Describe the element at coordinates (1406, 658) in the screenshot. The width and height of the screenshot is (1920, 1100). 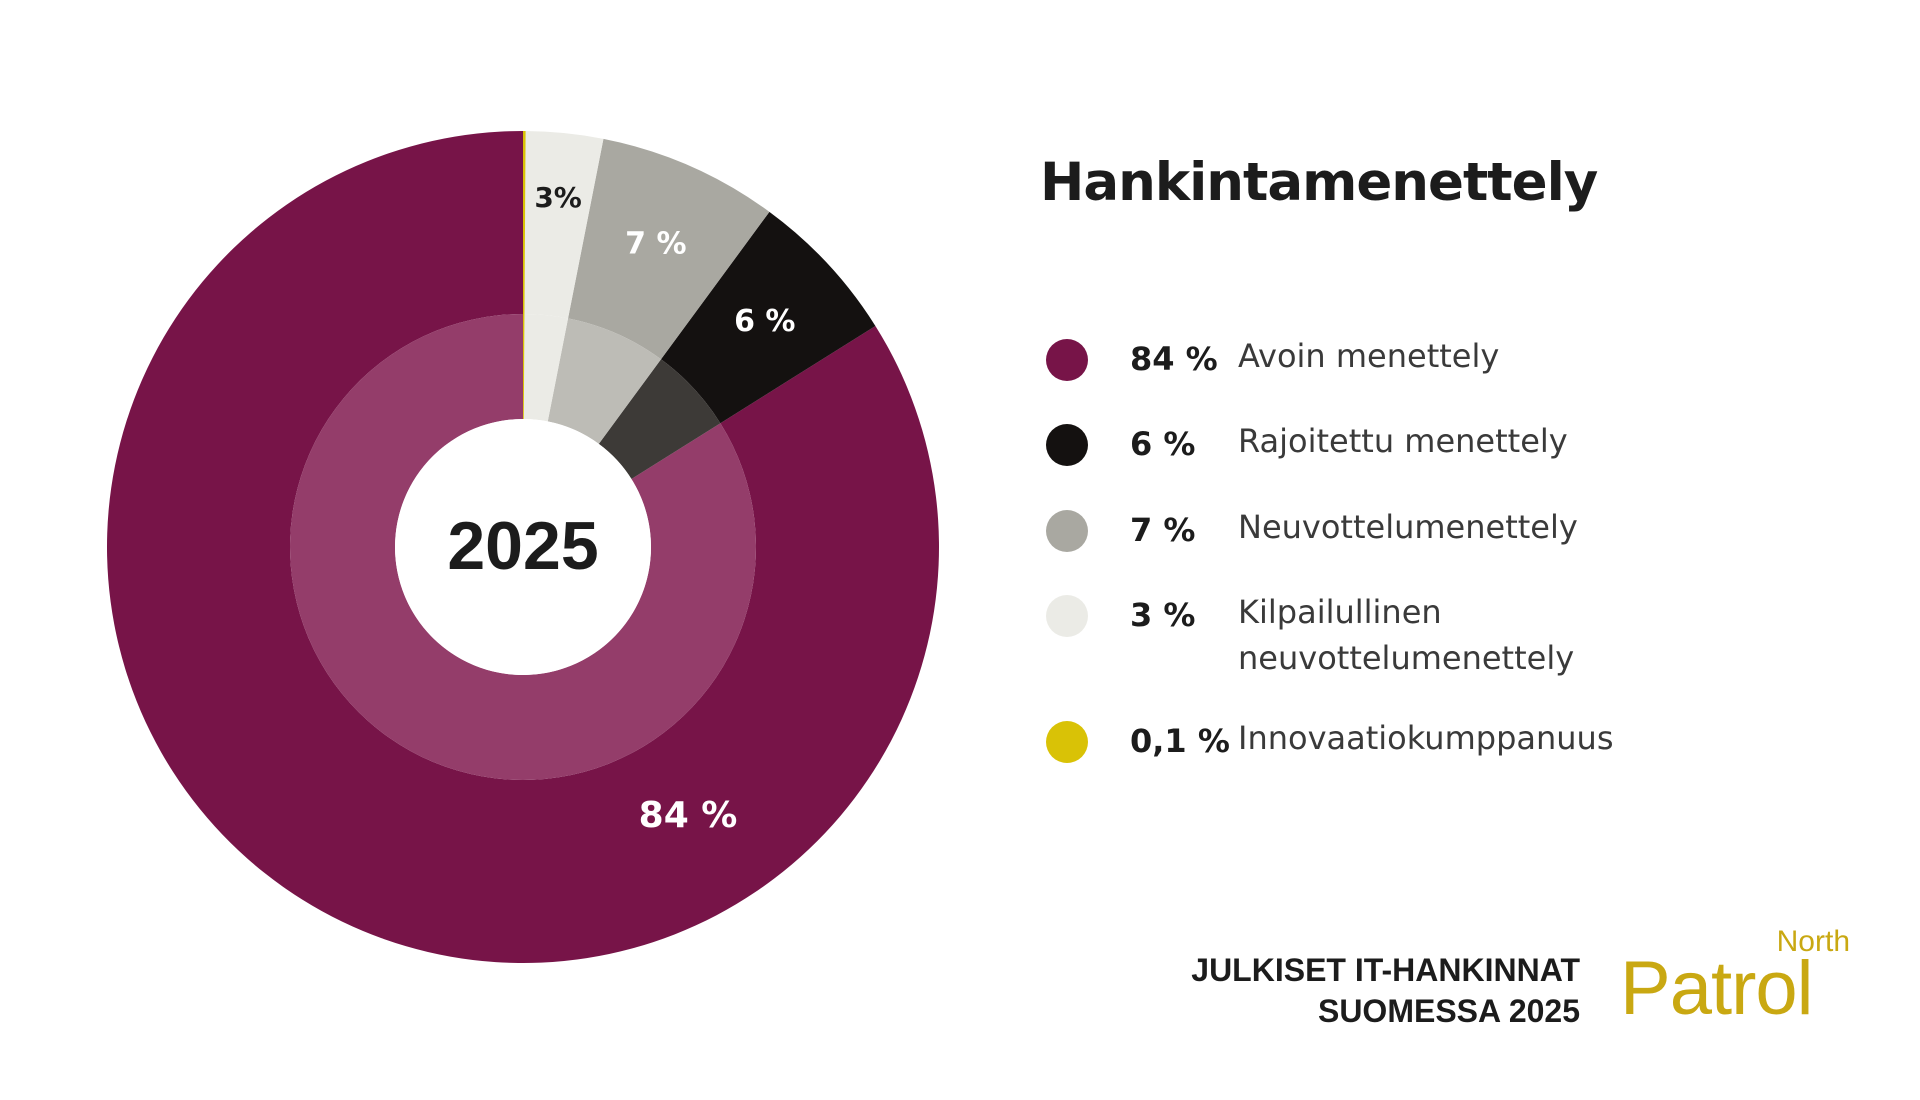
I see `legend-label-line: neuvottelumenettely` at that location.